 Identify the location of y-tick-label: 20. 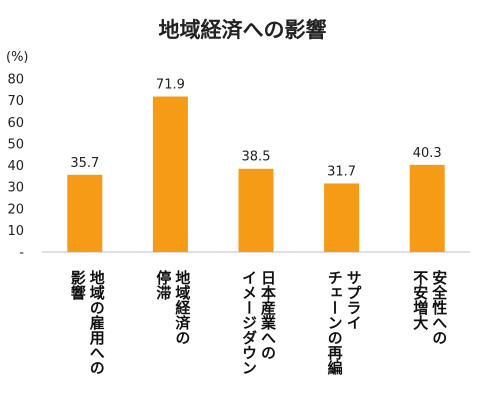
(15, 209).